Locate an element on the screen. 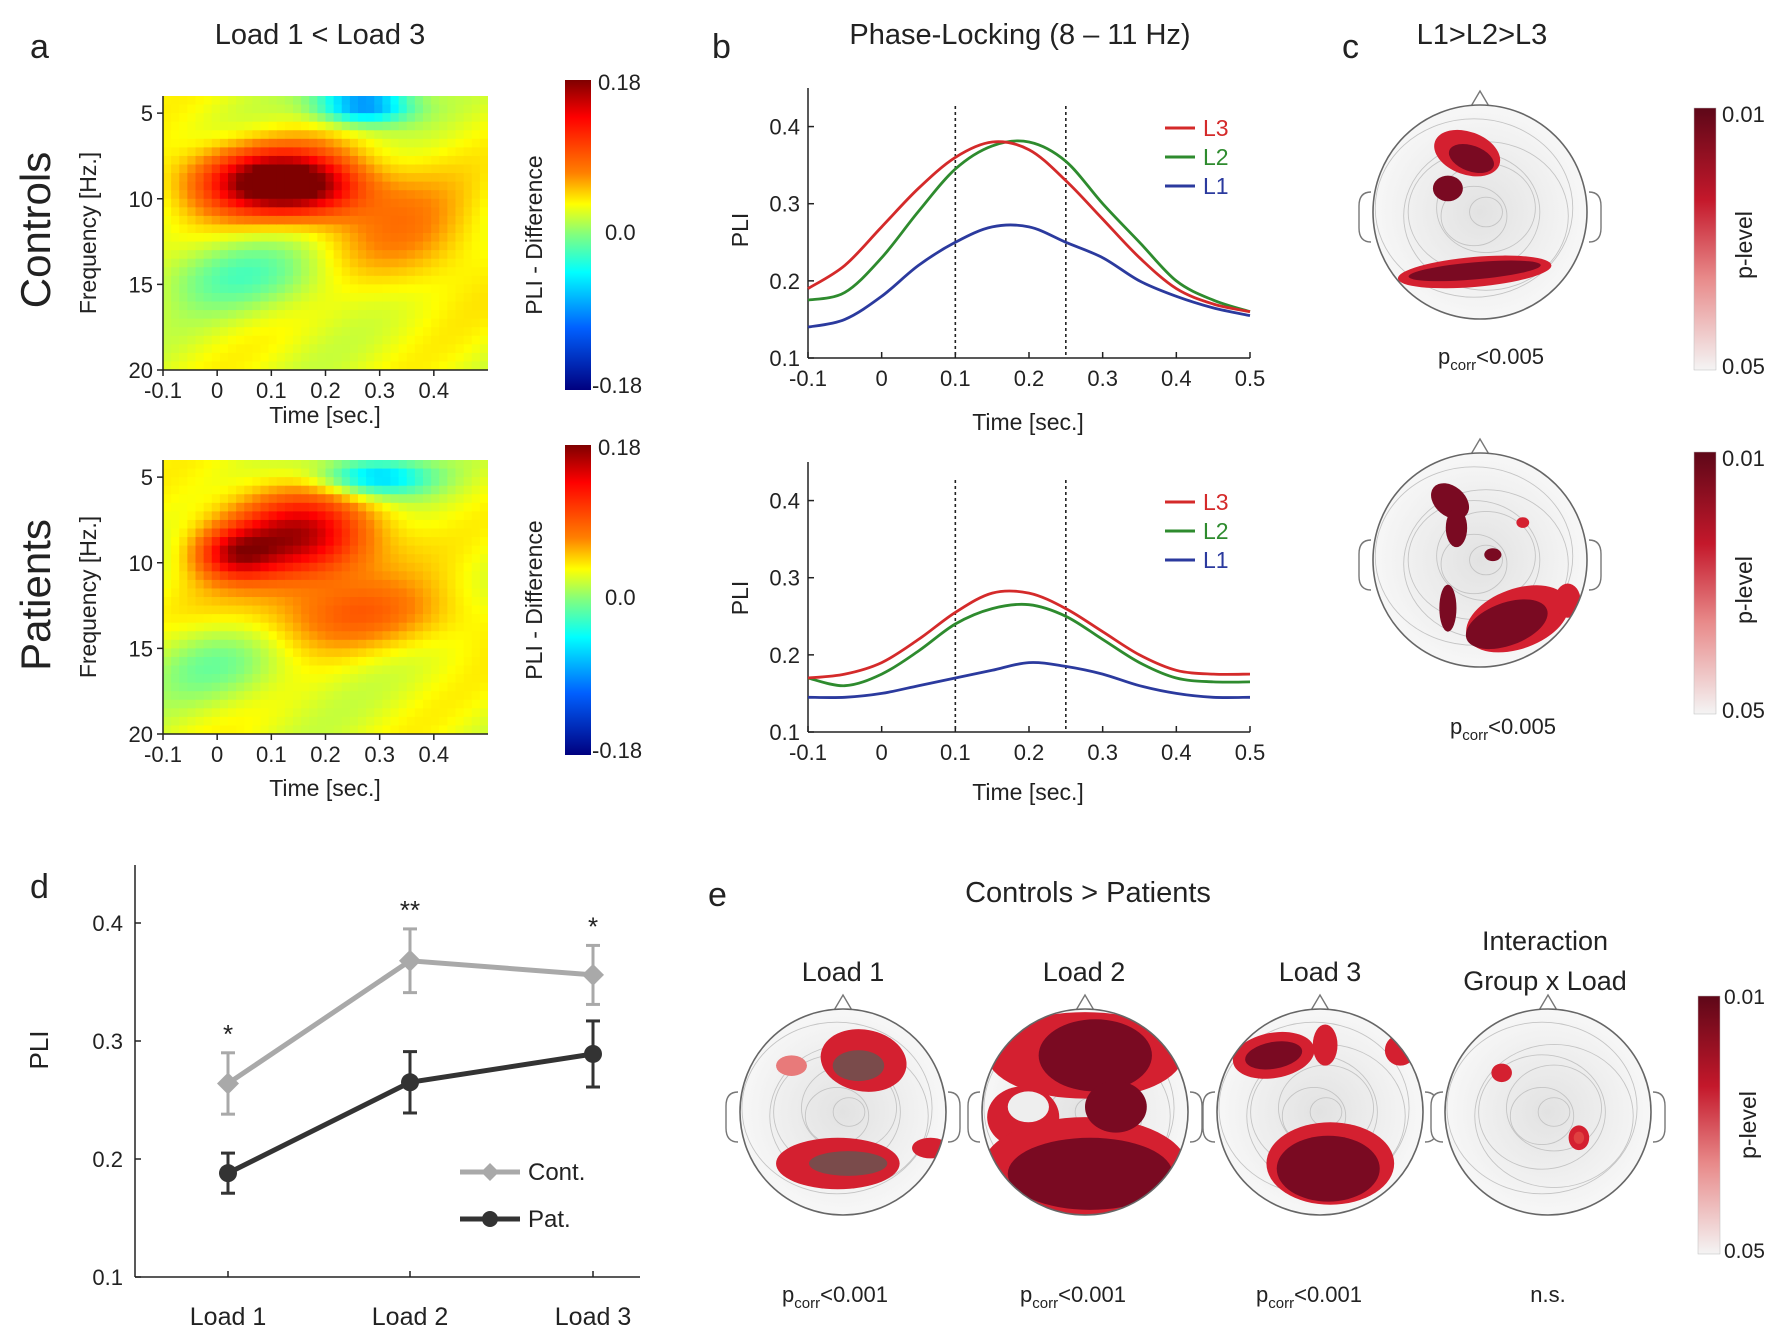 The width and height of the screenshot is (1778, 1339). topo-e-load1-titles: Load 1 is located at coordinates (843, 972).